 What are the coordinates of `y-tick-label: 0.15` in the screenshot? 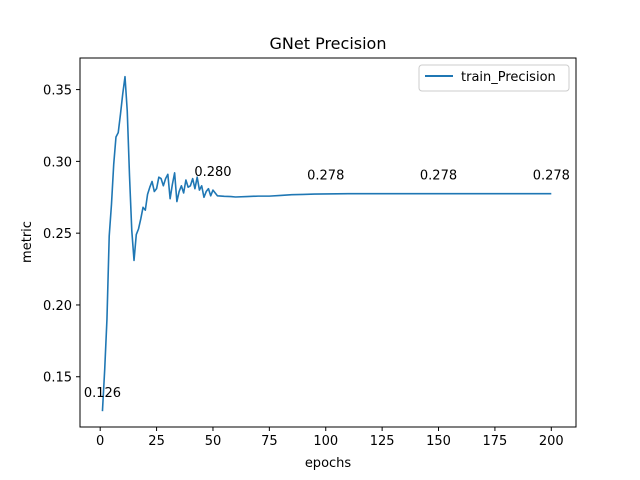 It's located at (57, 378).